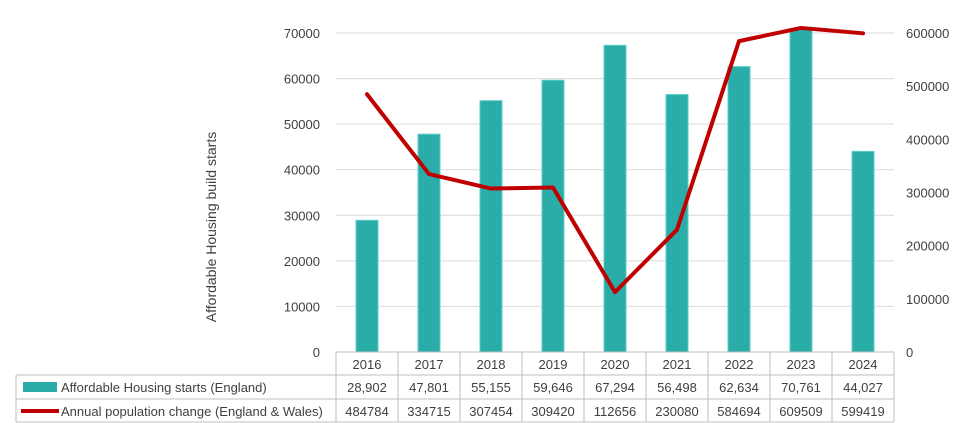 This screenshot has width=960, height=423. I want to click on y-tick-label: 60000, so click(302, 79).